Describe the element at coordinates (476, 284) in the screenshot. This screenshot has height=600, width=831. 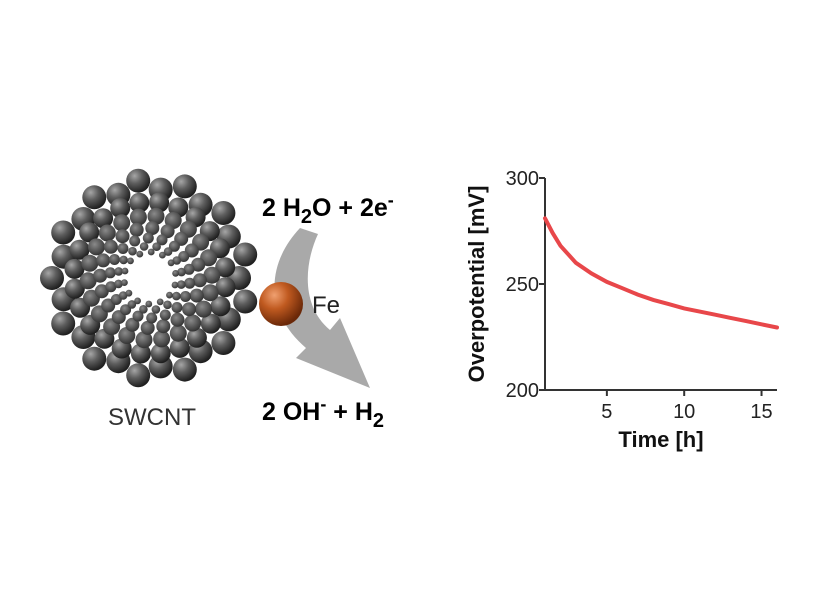
I see `y-axis-label: Overpotential [mV]` at that location.